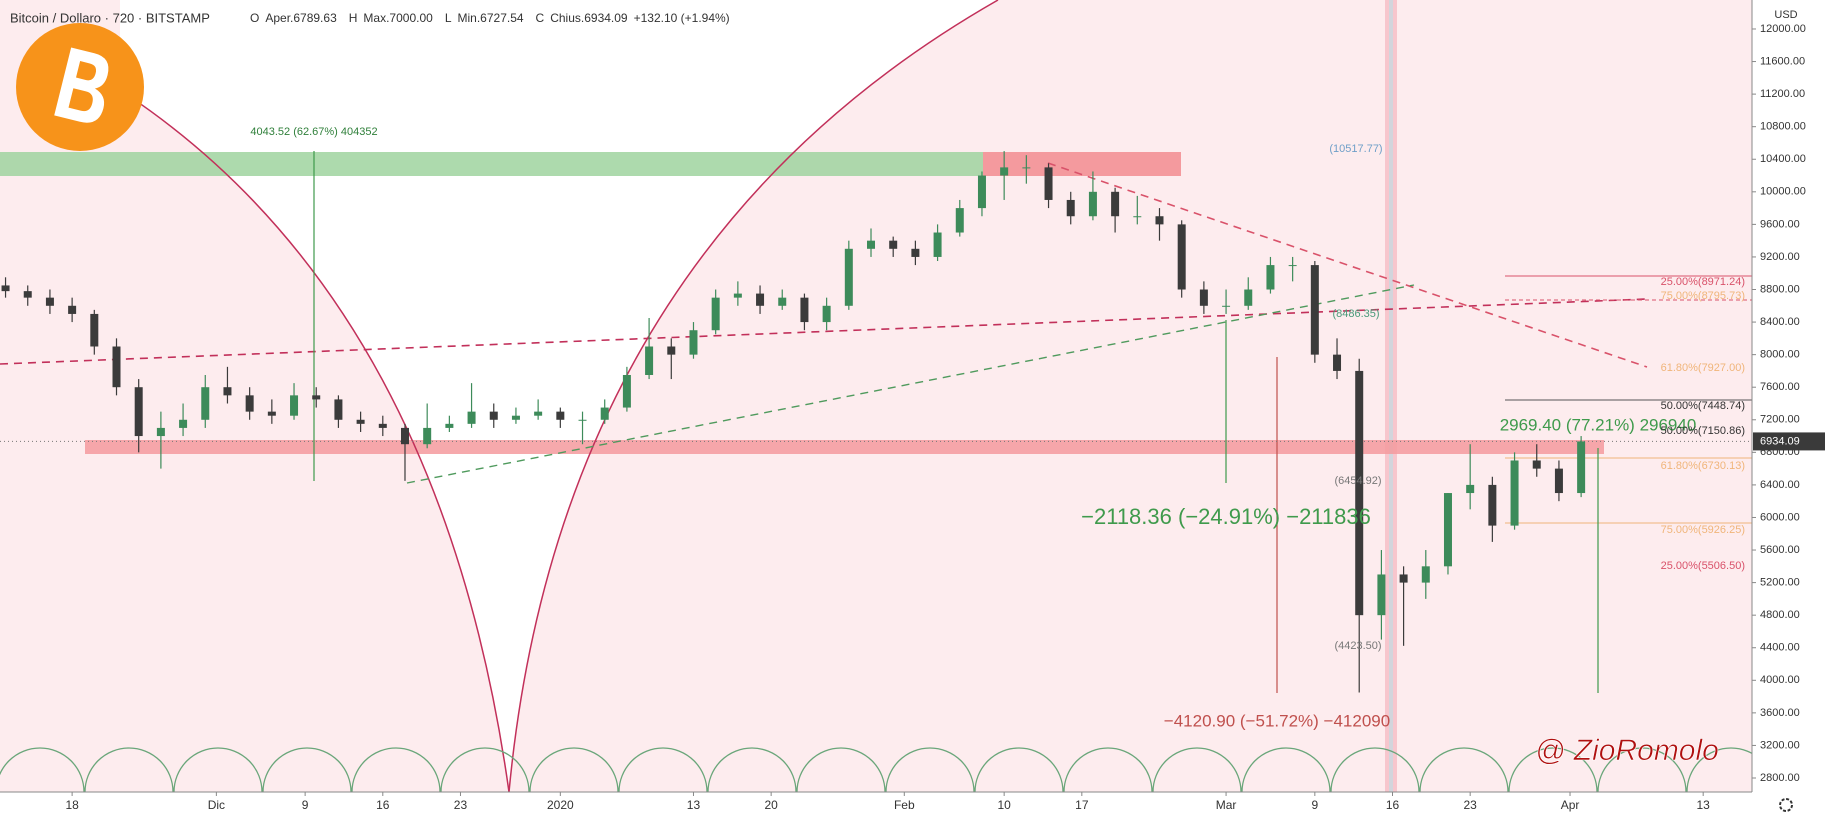  I want to click on annotation: −4120.90 (−51.72%) −412090, so click(1277, 720).